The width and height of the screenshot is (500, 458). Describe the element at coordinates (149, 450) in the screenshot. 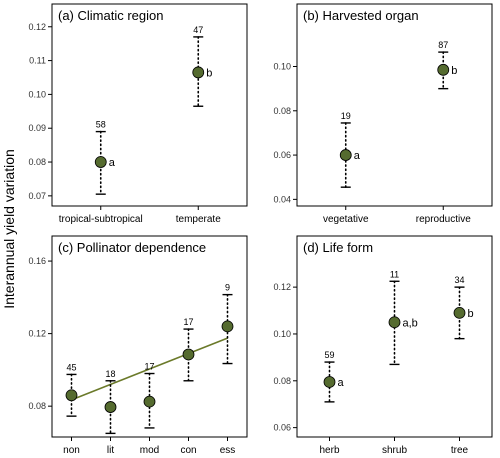

I see `x-tick-label: mod` at that location.